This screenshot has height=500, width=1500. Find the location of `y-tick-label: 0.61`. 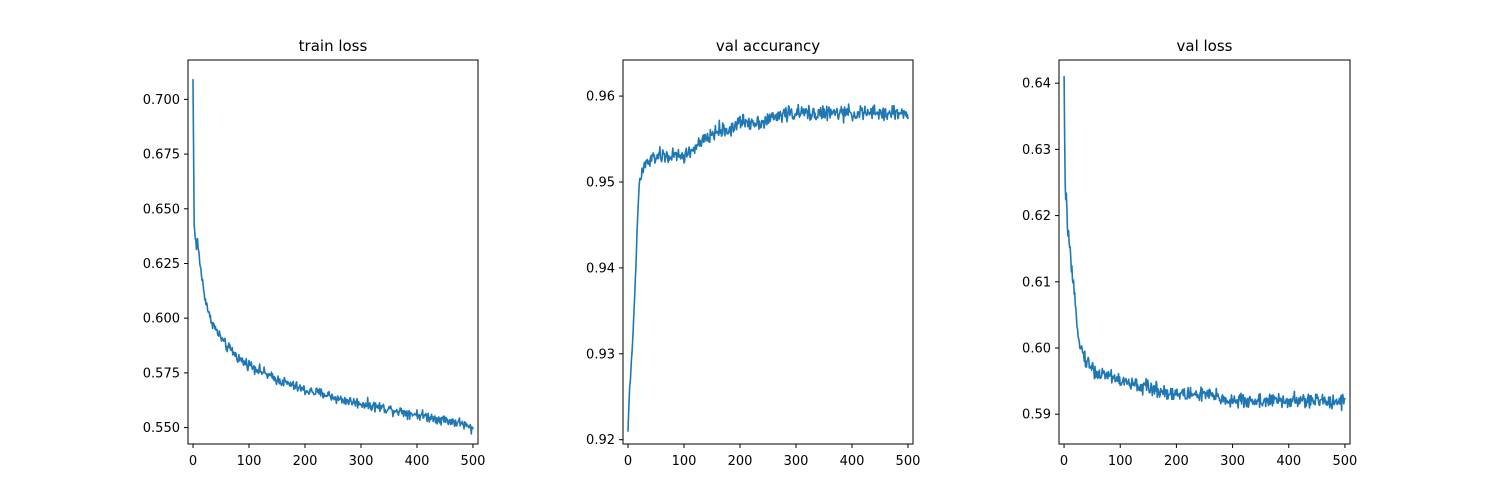

y-tick-label: 0.61 is located at coordinates (1036, 282).